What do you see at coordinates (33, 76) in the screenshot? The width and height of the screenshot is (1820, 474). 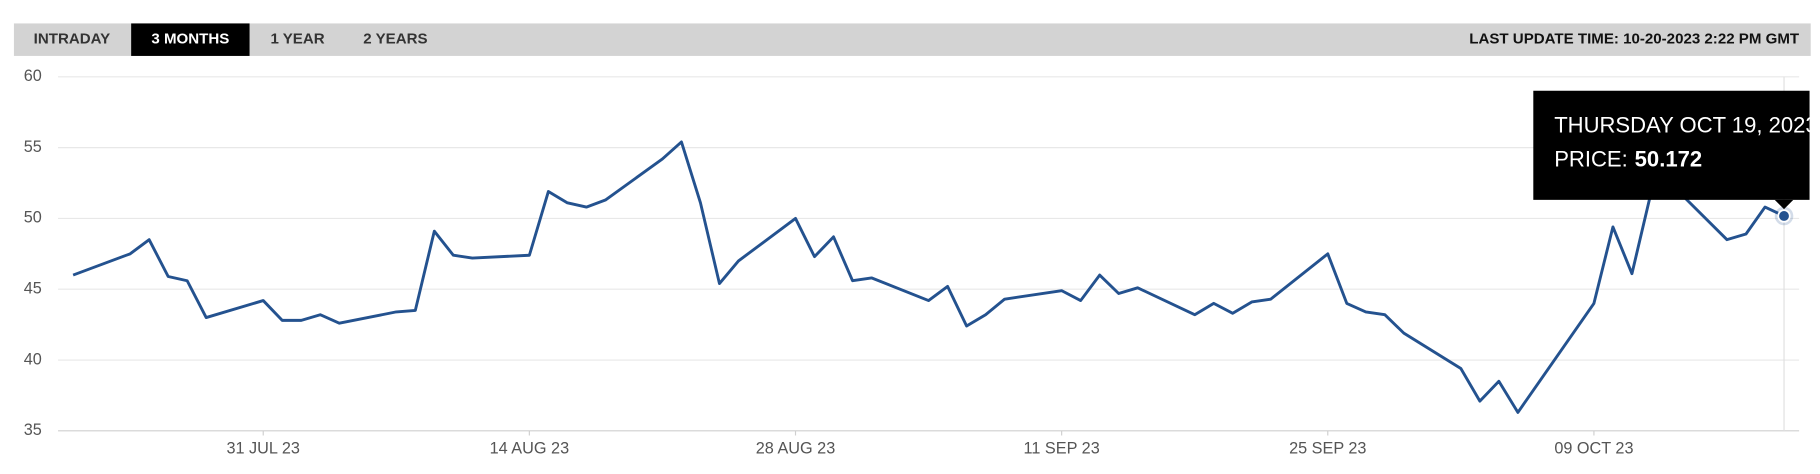 I see `y-tick-label: 60` at bounding box center [33, 76].